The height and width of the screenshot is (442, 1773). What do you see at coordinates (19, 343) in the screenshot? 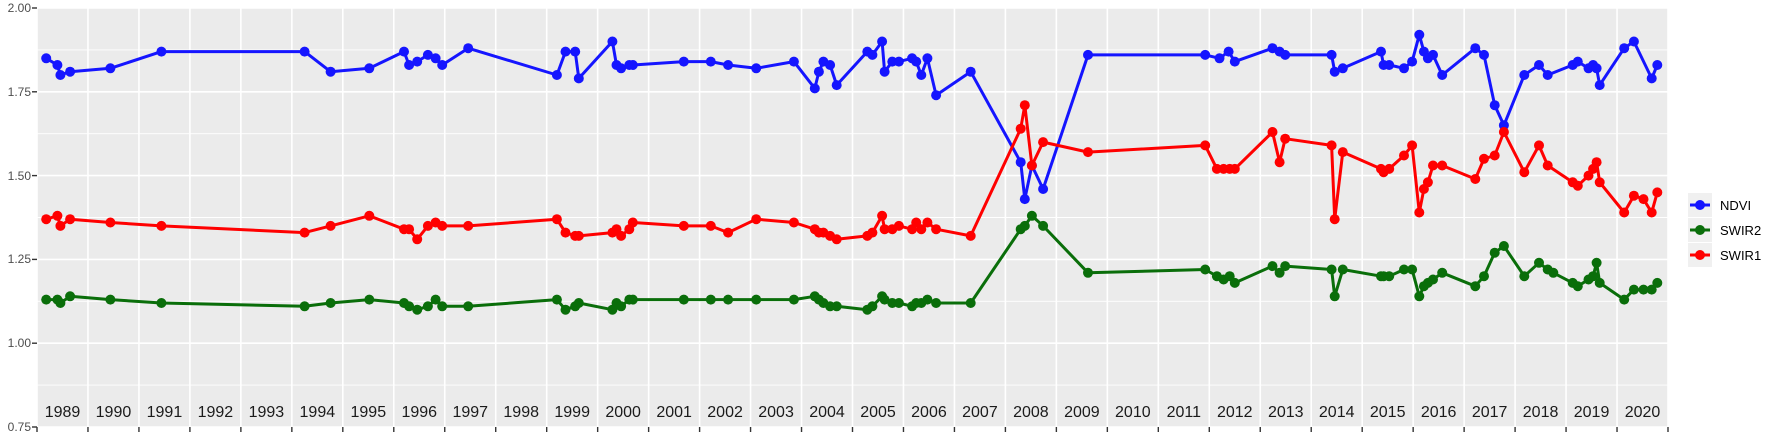
I see `y-tick-label: 1.00` at bounding box center [19, 343].